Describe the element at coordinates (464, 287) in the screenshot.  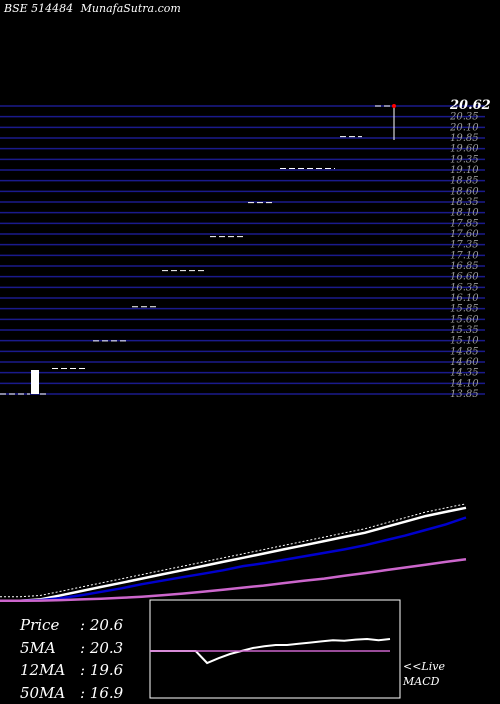
I see `y-axis-label: 16.35` at that location.